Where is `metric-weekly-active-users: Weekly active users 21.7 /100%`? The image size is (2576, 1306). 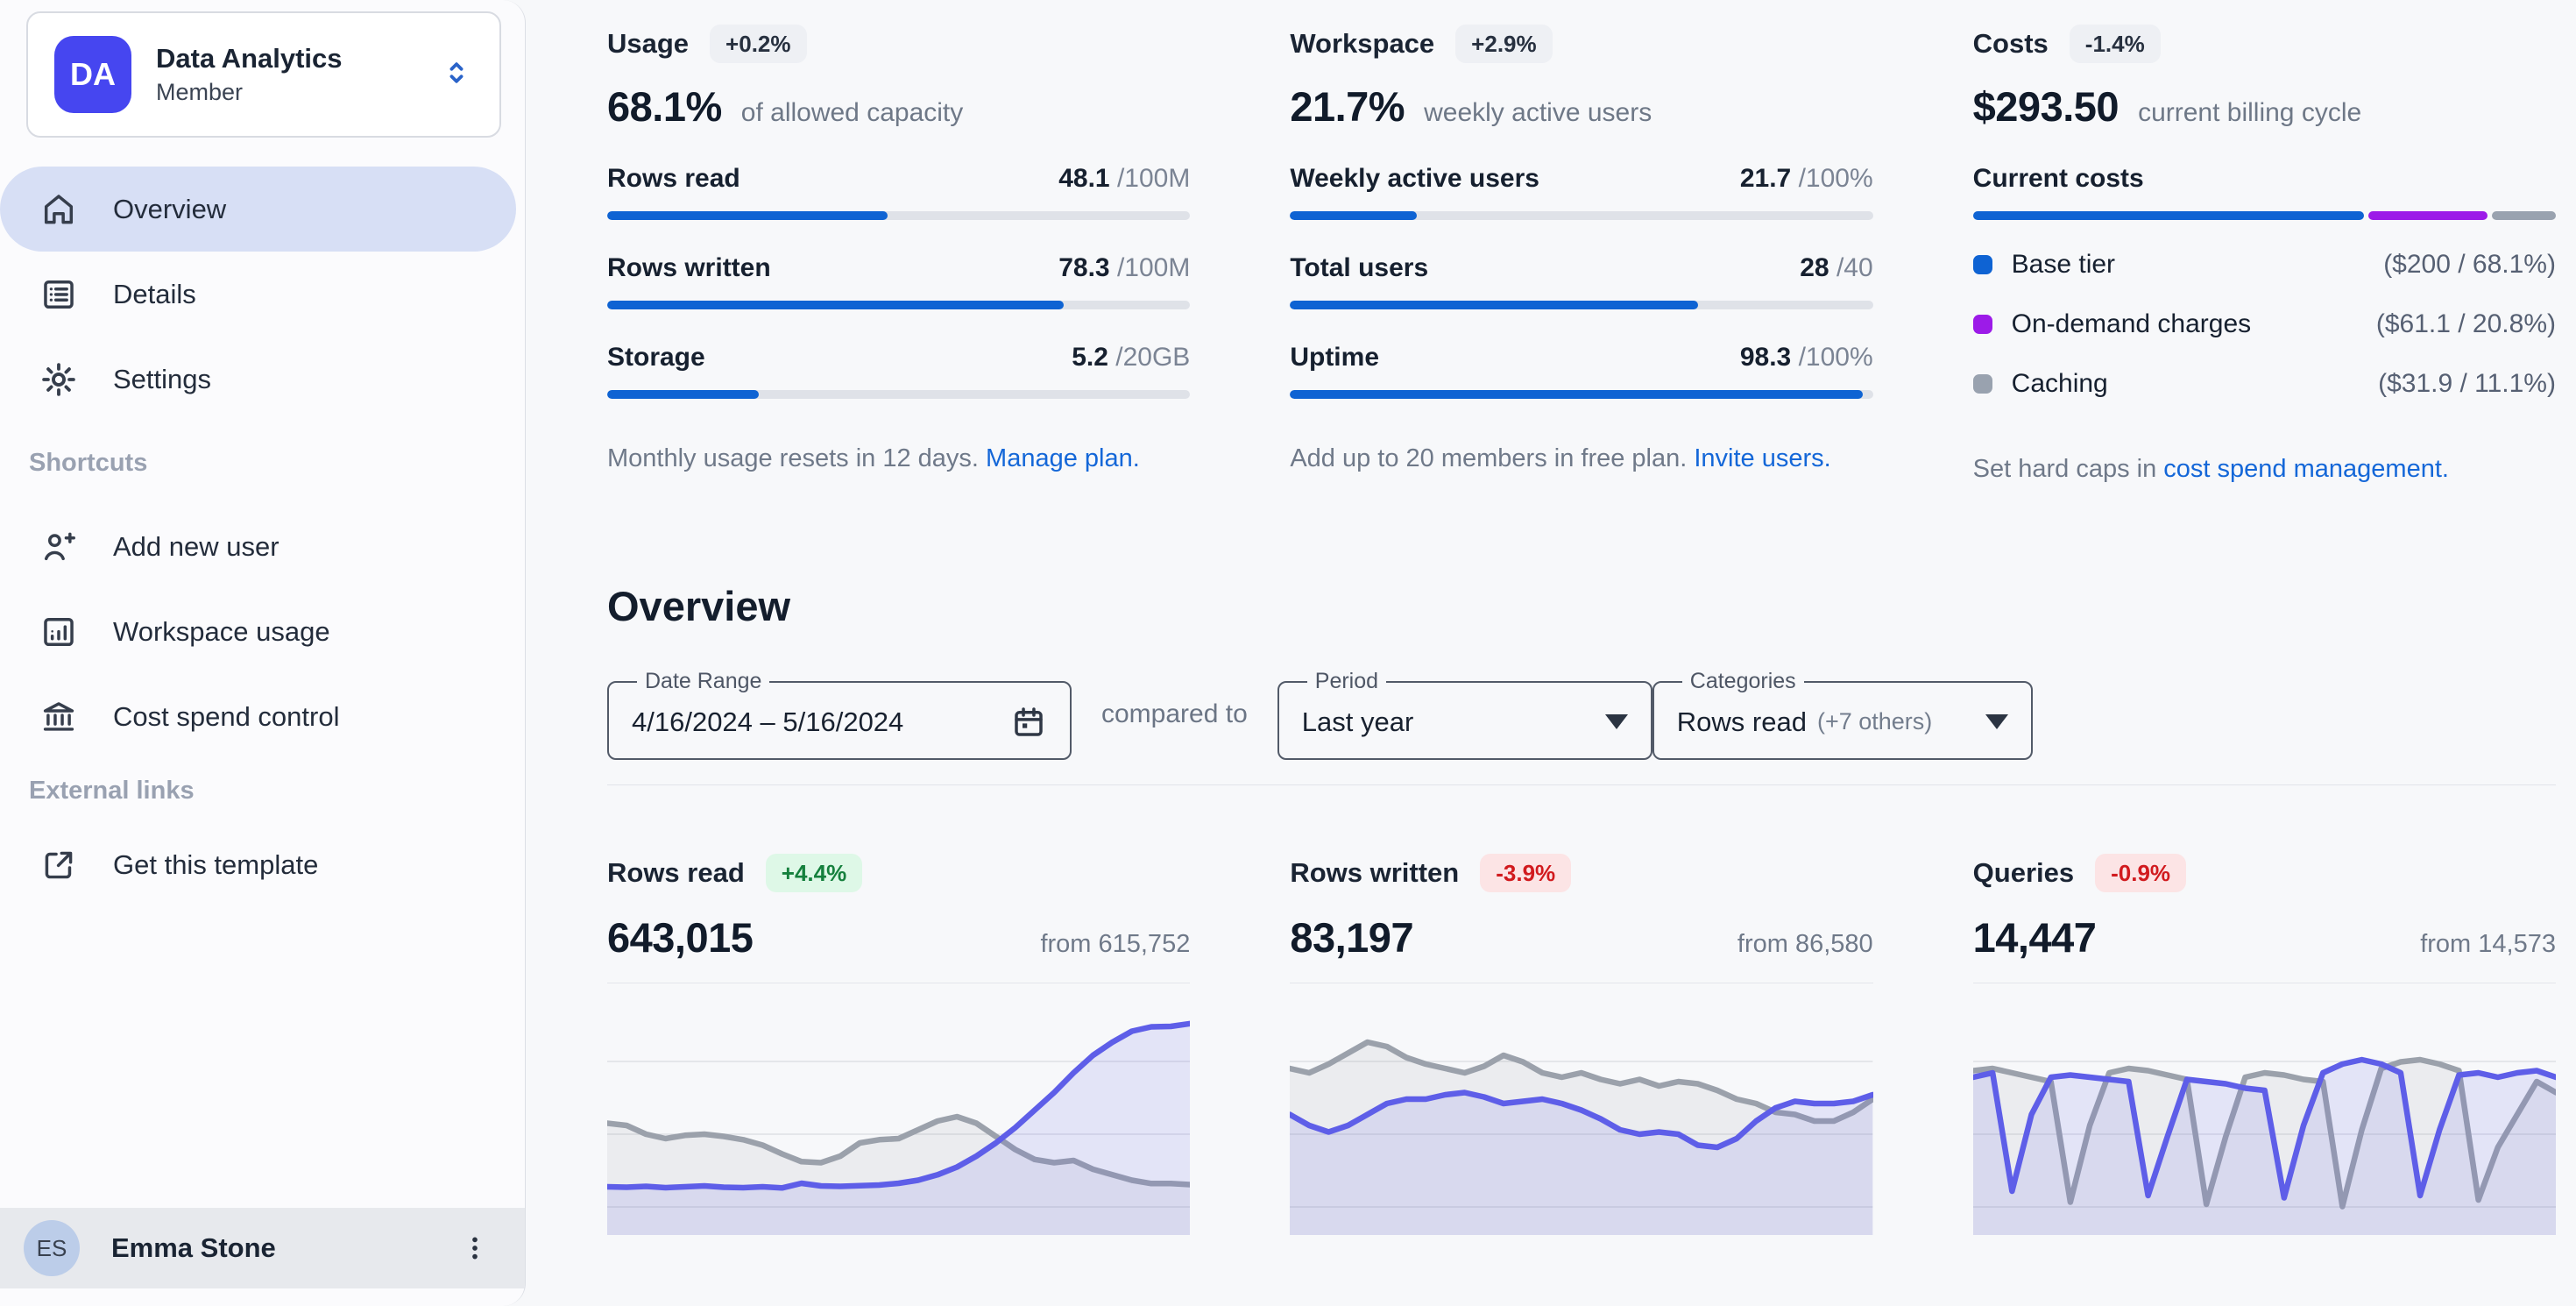 metric-weekly-active-users: Weekly active users 21.7 /100% is located at coordinates (1581, 192).